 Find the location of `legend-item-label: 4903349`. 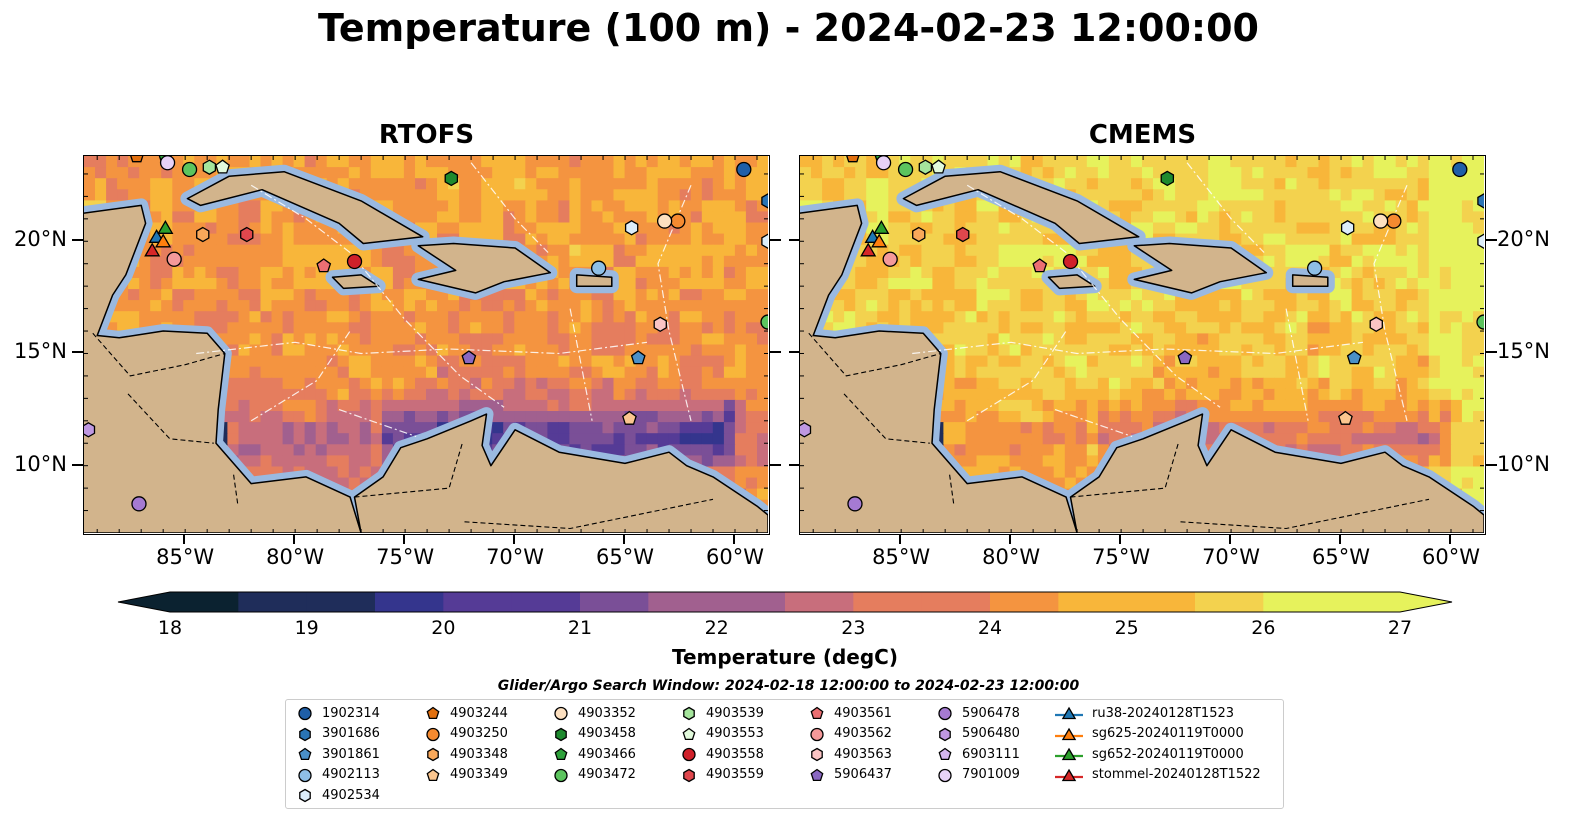

legend-item-label: 4903349 is located at coordinates (479, 774).